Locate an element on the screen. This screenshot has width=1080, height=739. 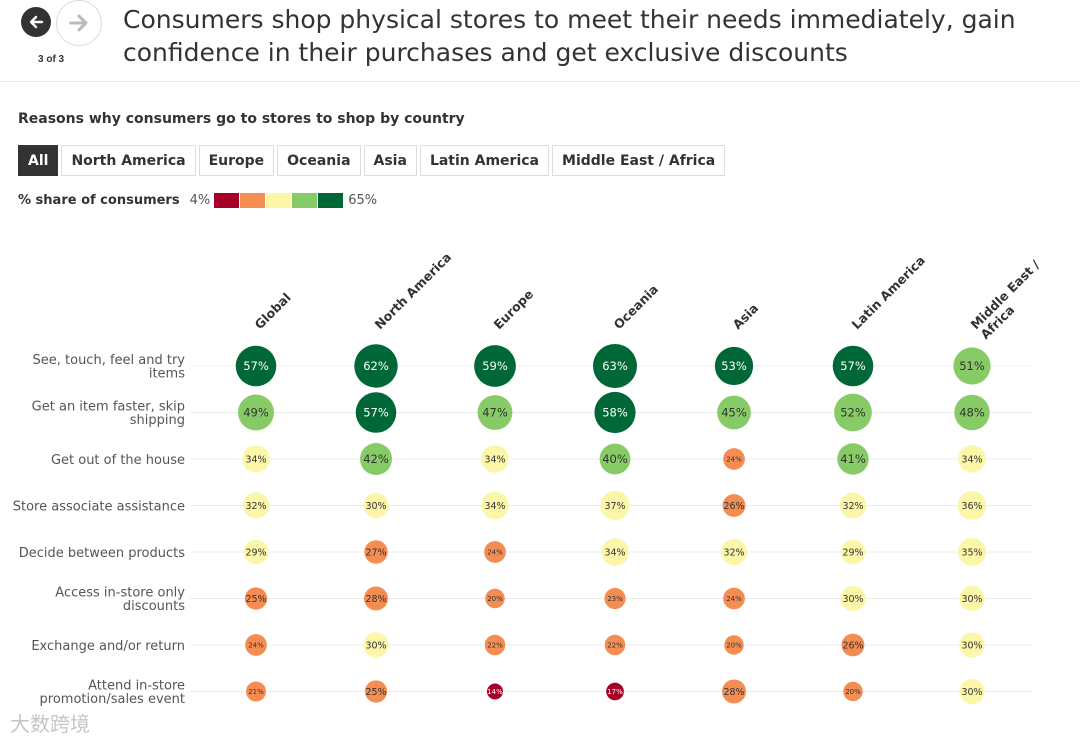
bubble: 48% is located at coordinates (972, 412).